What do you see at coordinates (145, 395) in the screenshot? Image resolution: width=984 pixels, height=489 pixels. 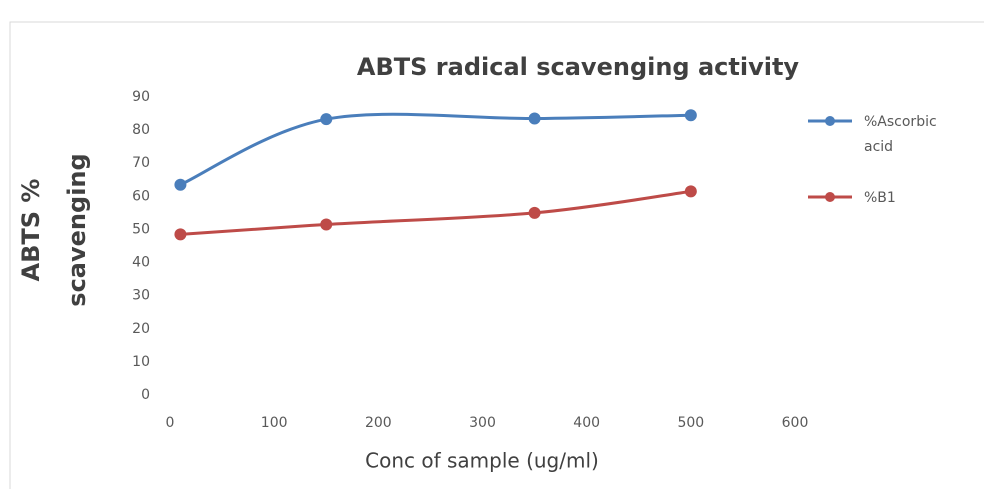 I see `y-tick-label: 0` at bounding box center [145, 395].